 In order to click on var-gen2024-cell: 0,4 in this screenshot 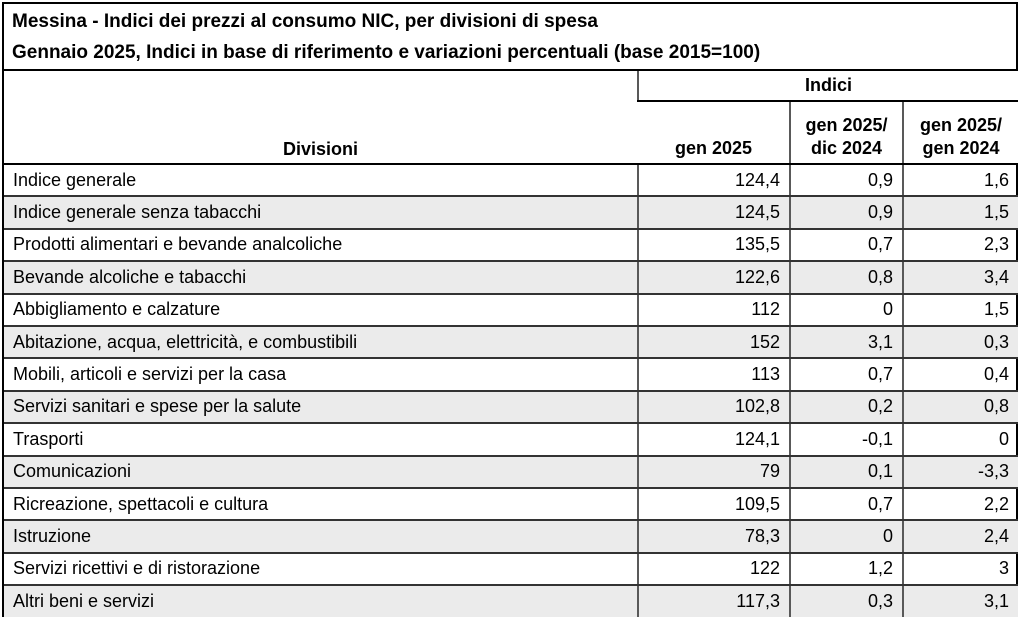, I will do `click(960, 375)`.